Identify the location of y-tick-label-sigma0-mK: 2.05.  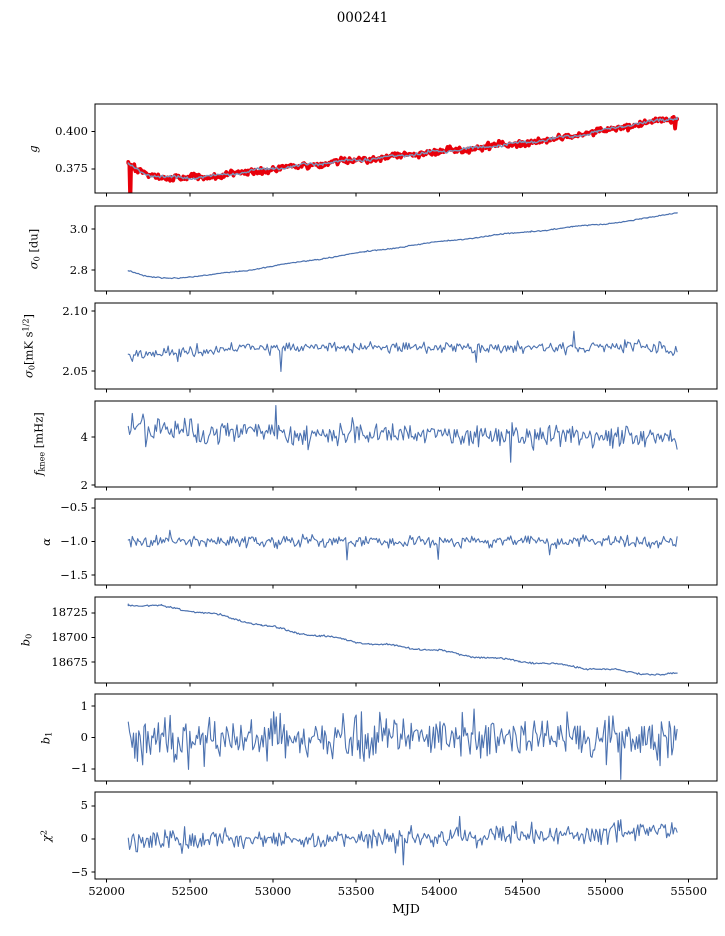
(75, 370).